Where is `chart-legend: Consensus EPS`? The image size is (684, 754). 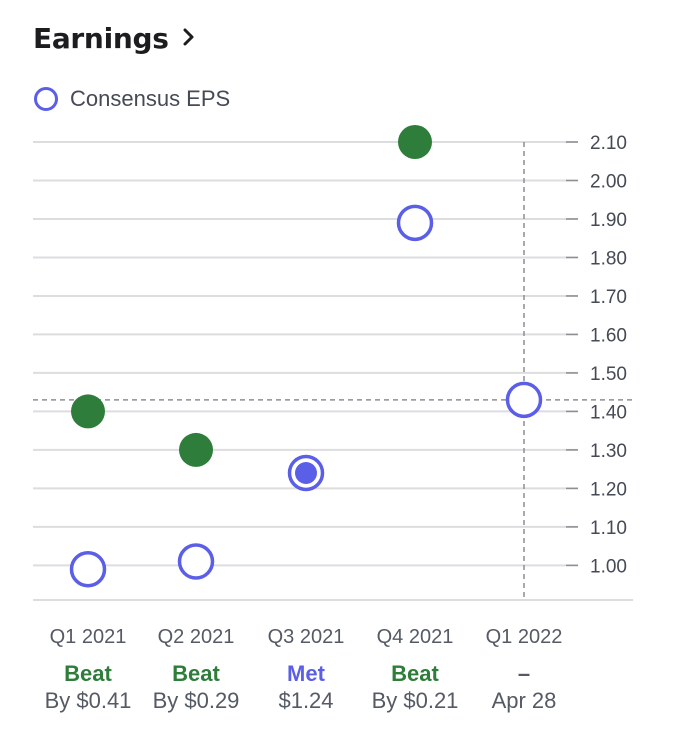
chart-legend: Consensus EPS is located at coordinates (132, 99).